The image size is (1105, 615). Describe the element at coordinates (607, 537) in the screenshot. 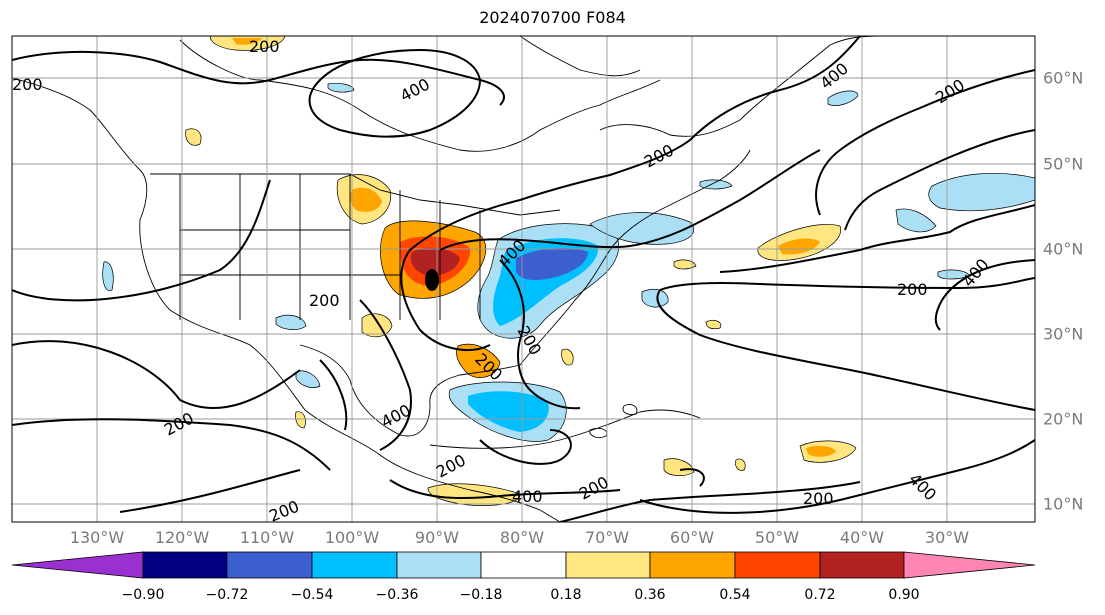

I see `longitude-label: 70°W` at that location.